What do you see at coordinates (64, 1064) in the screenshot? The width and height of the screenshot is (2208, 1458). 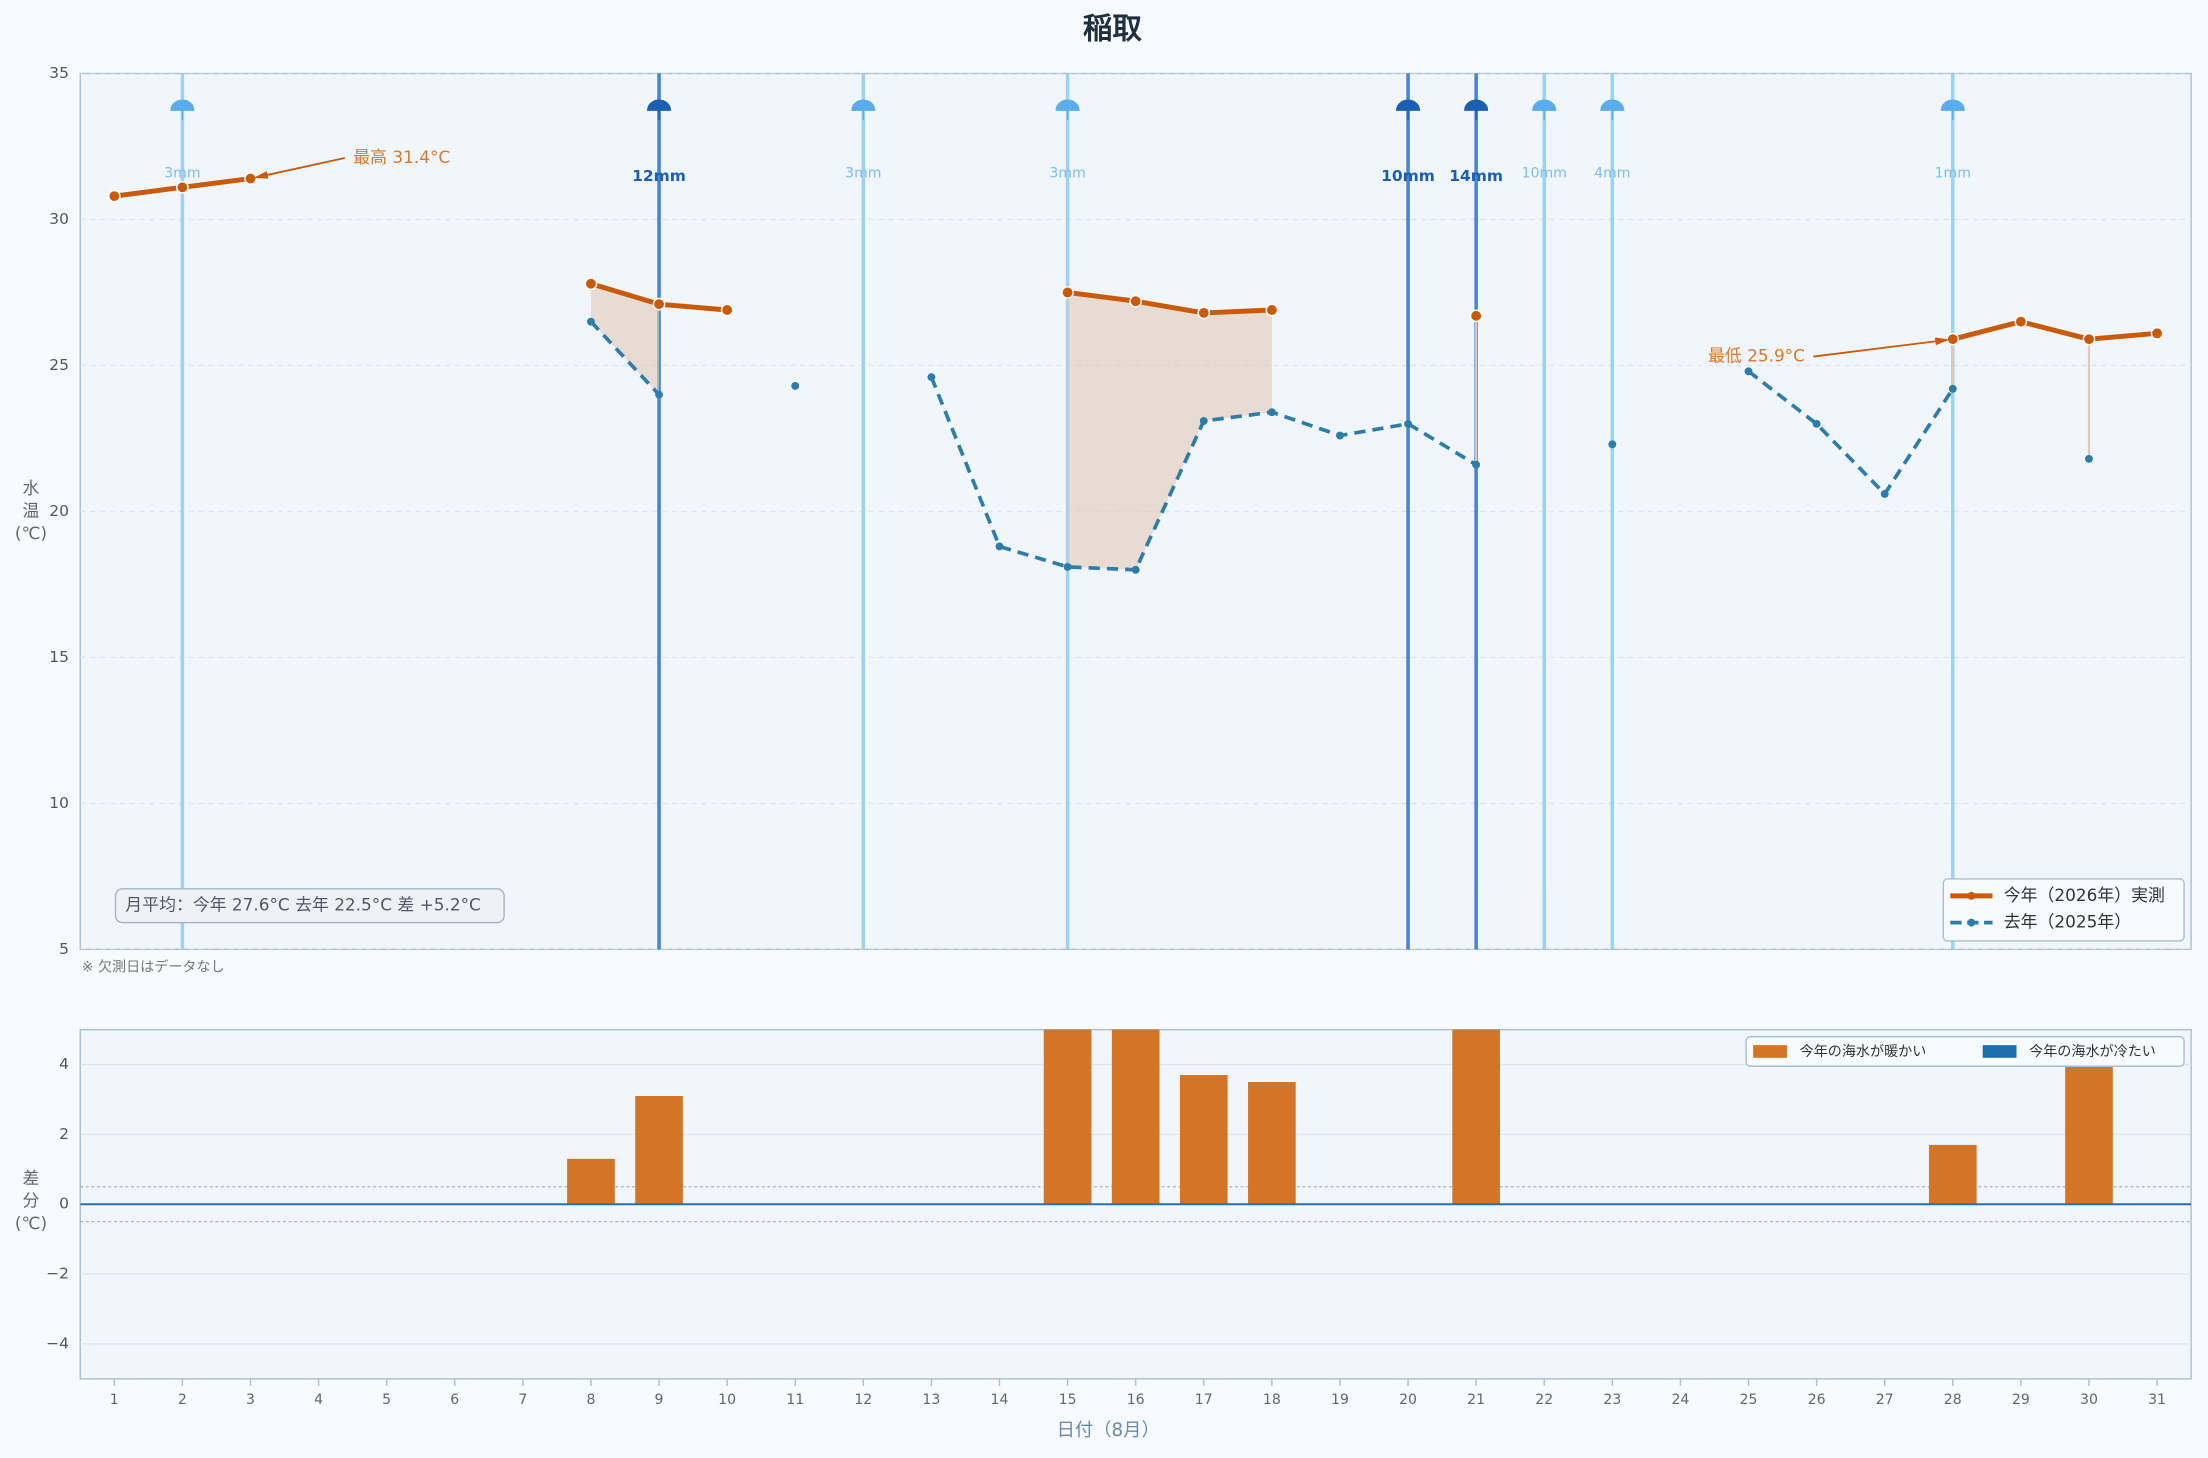 I see `y-tick-label: 4` at bounding box center [64, 1064].